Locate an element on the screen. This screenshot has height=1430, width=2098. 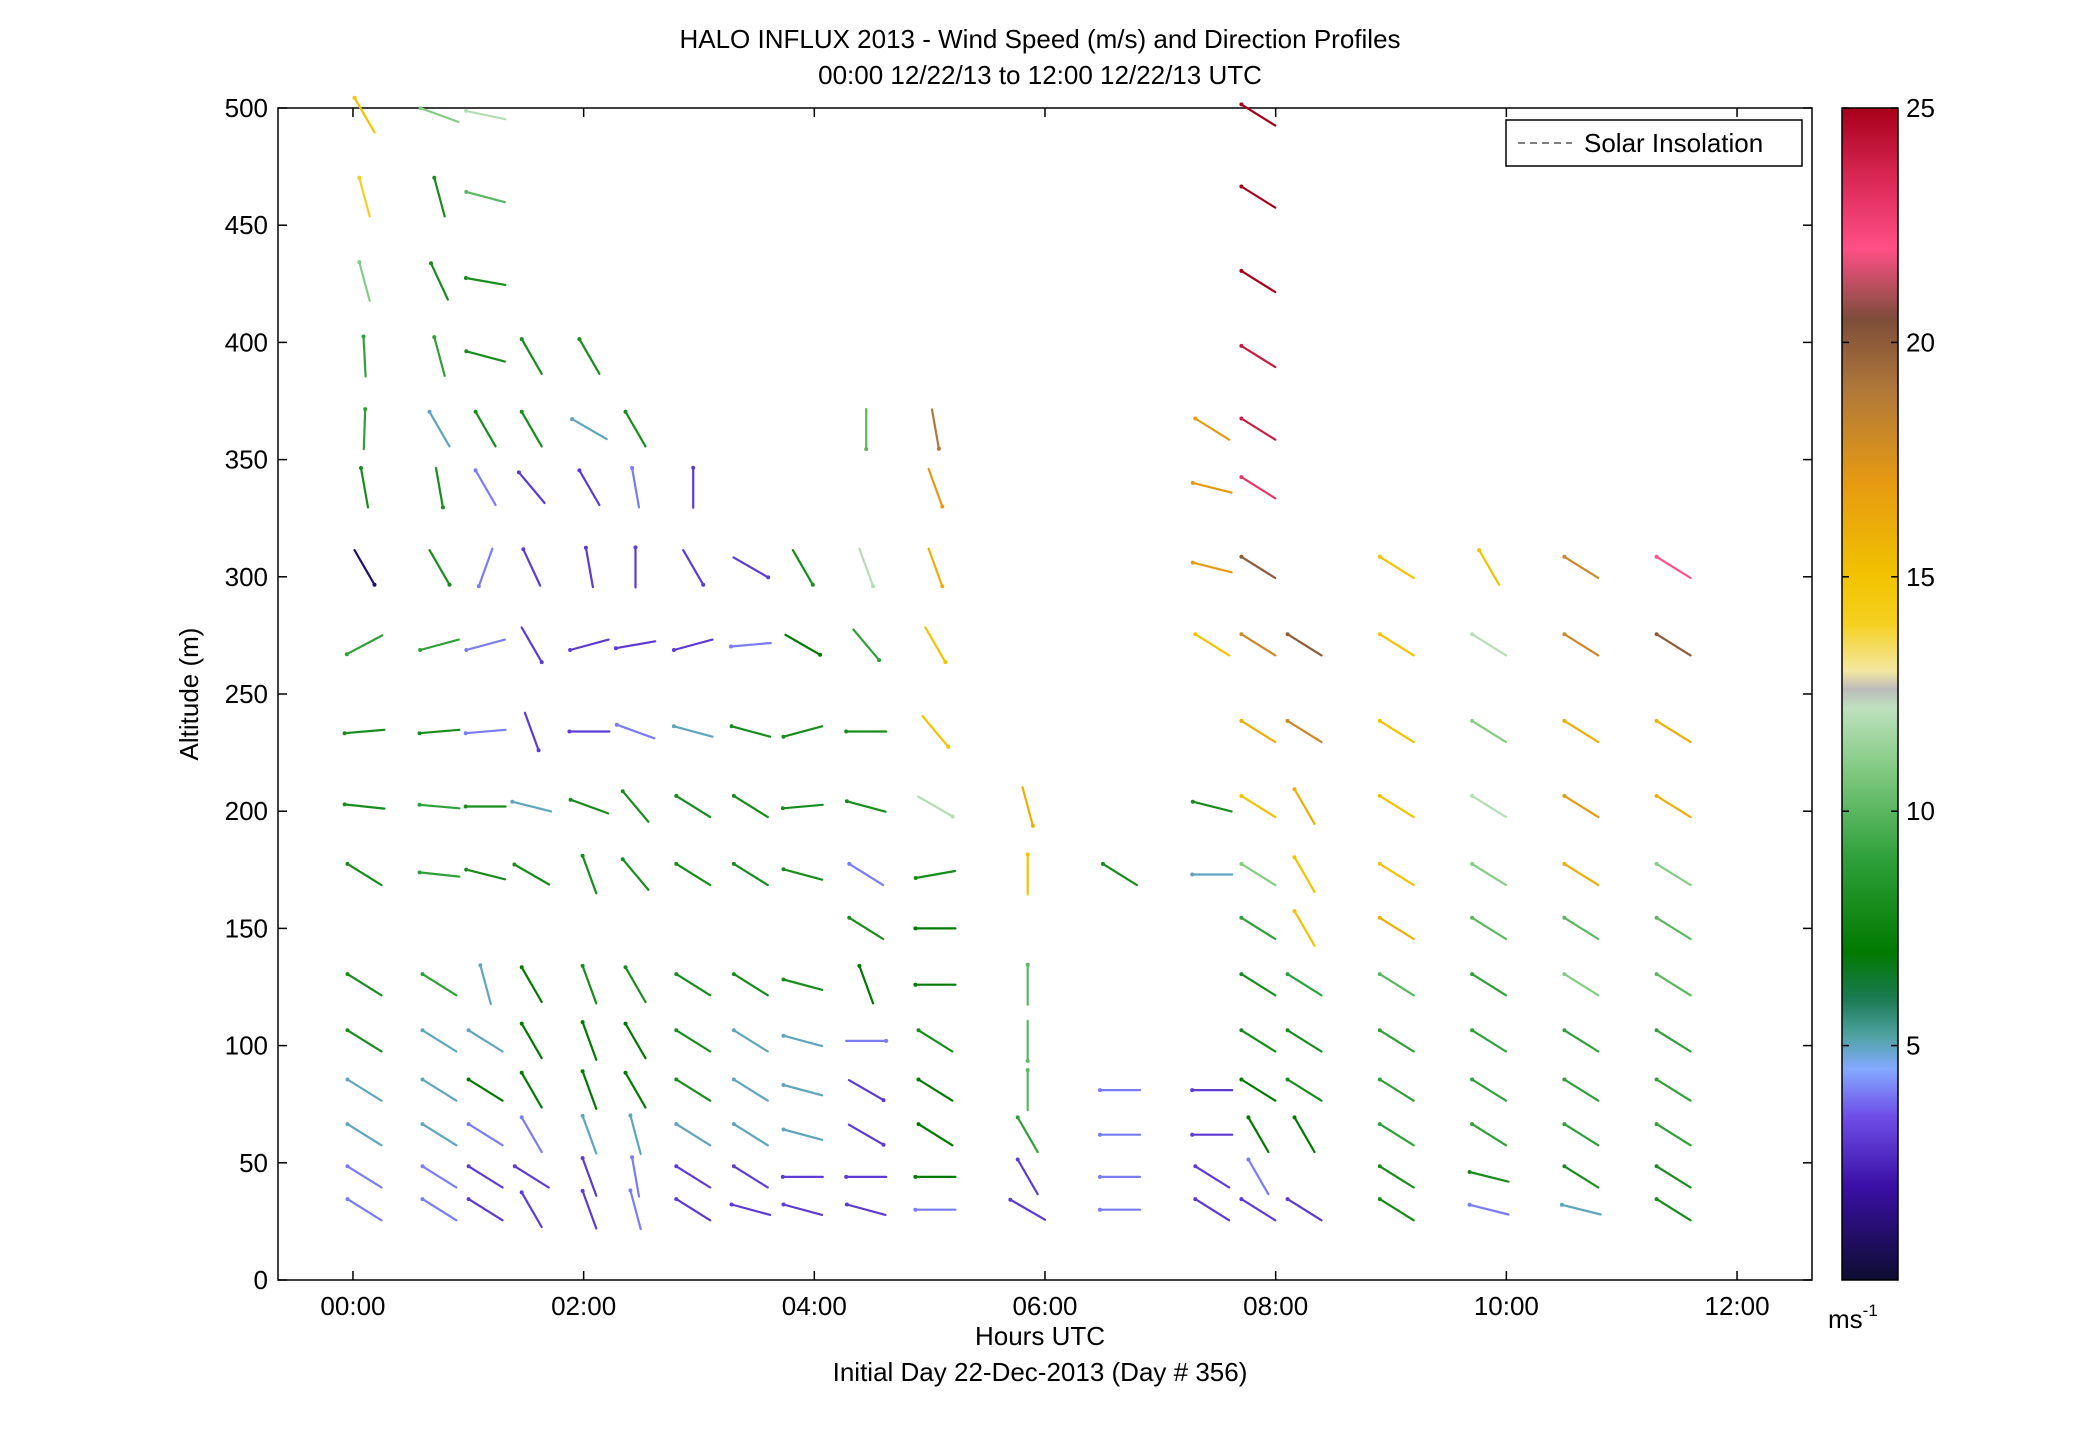
colorbar-tick-label: 5 is located at coordinates (1913, 1046).